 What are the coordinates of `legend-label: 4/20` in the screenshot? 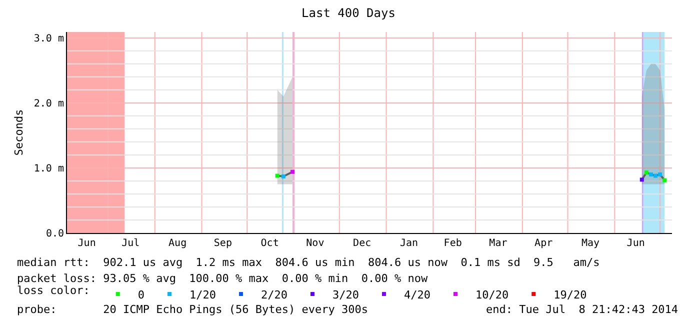 It's located at (417, 295).